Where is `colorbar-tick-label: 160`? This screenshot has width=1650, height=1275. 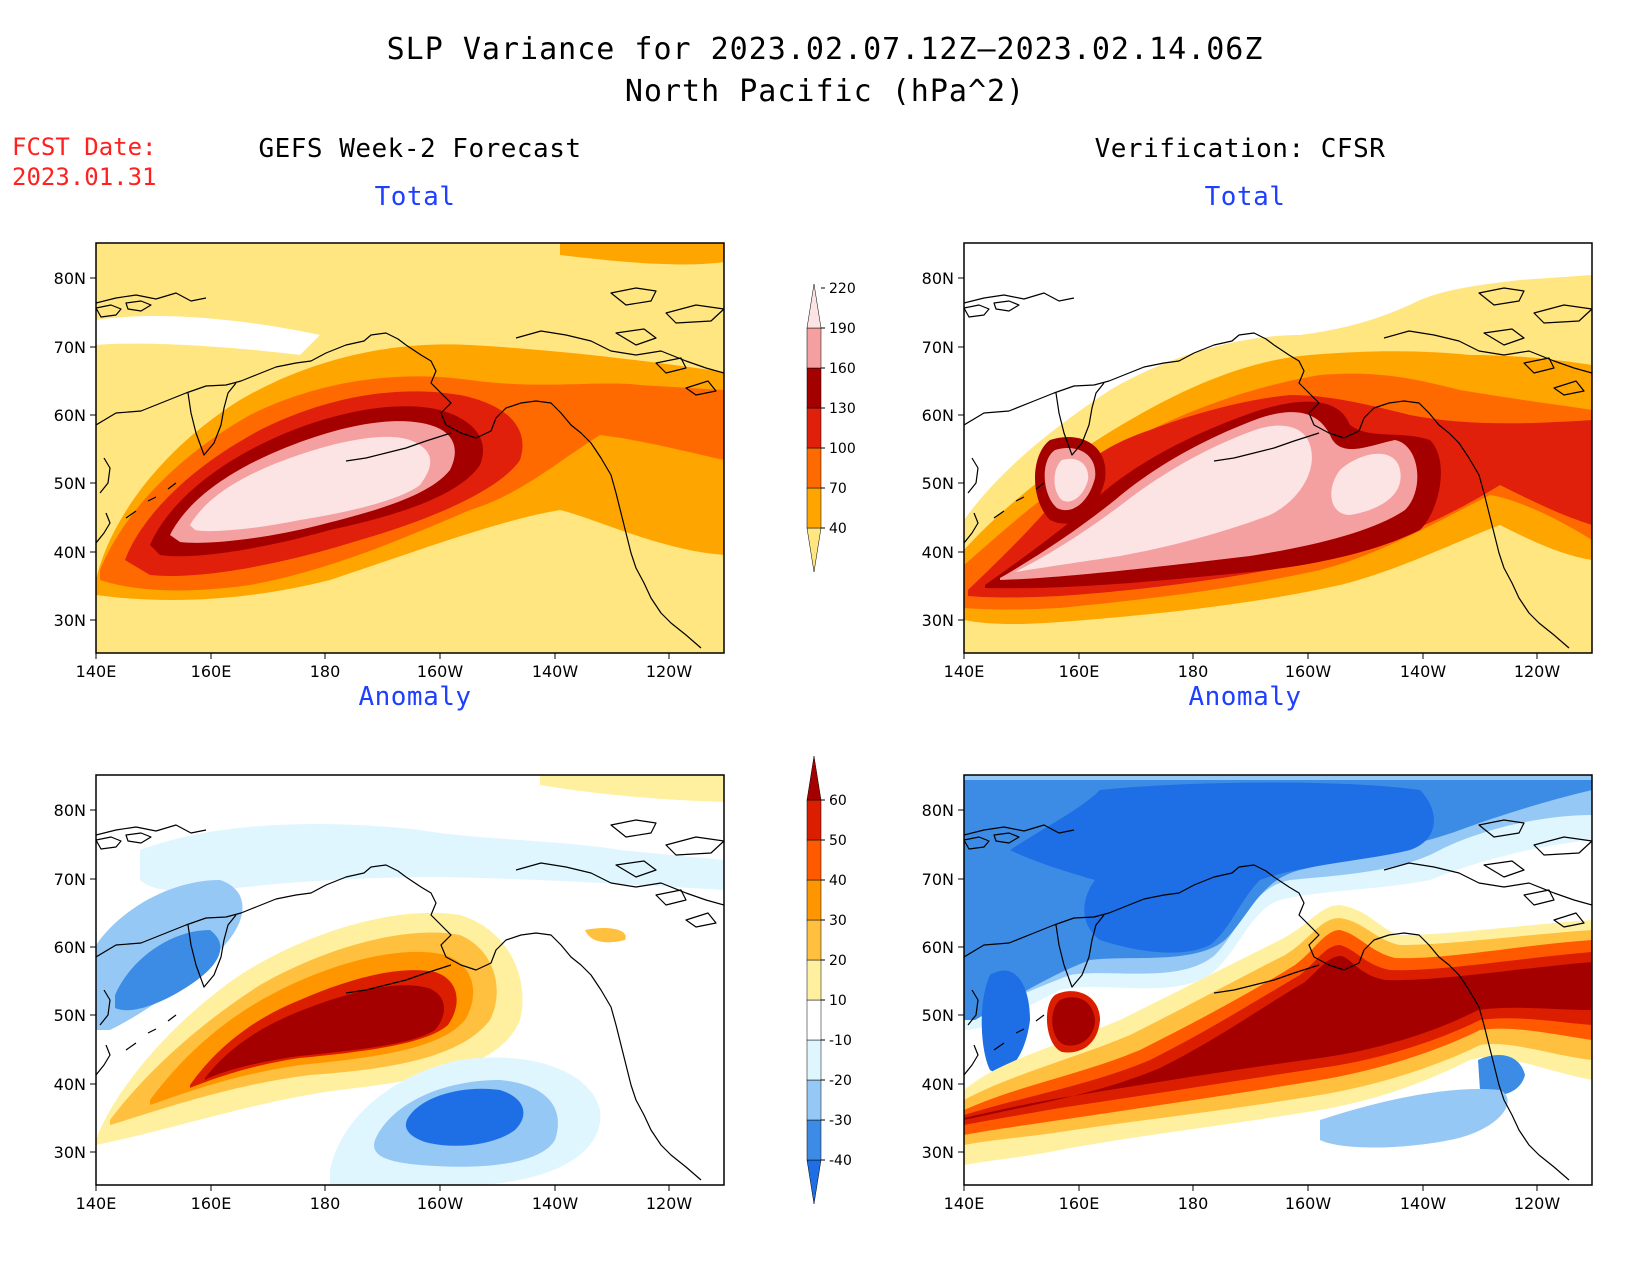
colorbar-tick-label: 160 is located at coordinates (842, 369).